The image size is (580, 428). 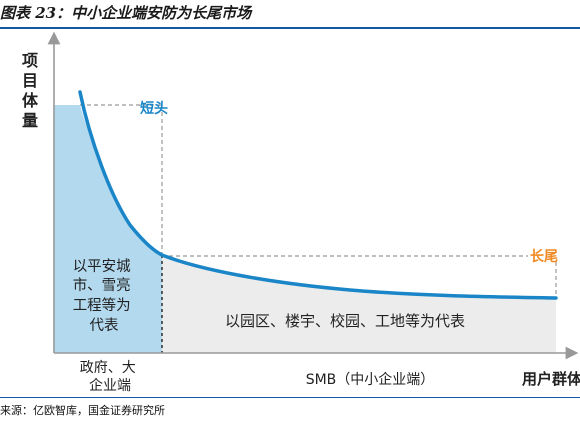 I want to click on figure-title: 图表 23：中小企业端安防为长尾市场, so click(x=126, y=13).